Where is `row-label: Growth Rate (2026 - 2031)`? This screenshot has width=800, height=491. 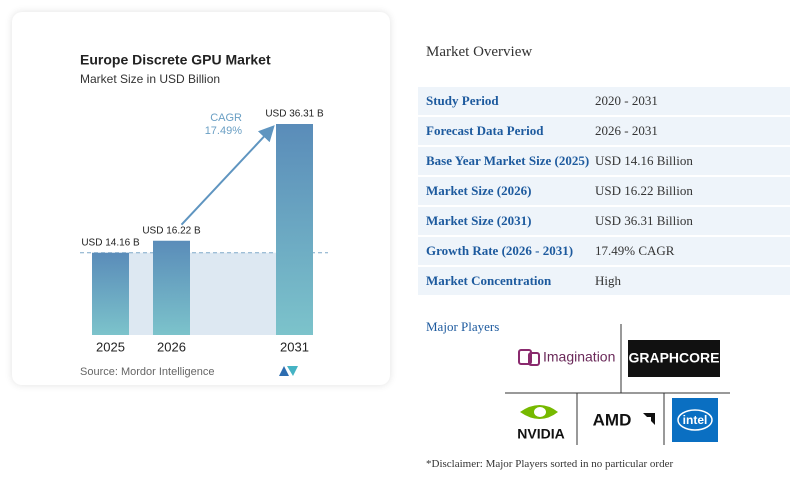
row-label: Growth Rate (2026 - 2031) is located at coordinates (500, 250).